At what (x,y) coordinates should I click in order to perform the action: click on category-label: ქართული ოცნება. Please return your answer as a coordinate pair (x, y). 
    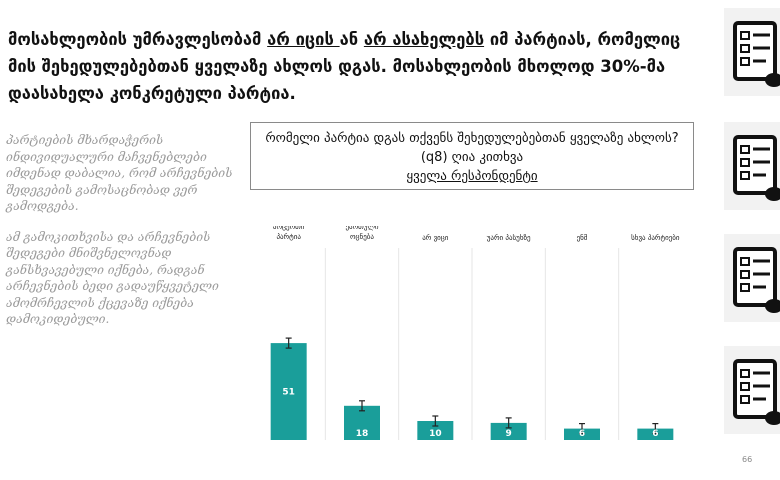
    Looking at the image, I should click on (361, 233).